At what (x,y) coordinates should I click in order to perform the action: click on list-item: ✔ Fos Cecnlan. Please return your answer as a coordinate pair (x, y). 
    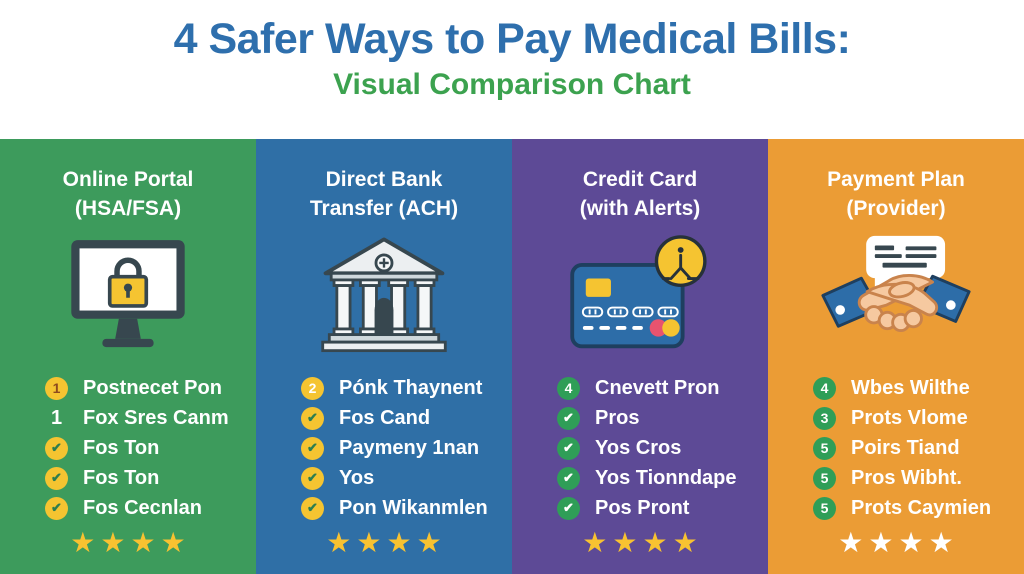
    Looking at the image, I should click on (150, 508).